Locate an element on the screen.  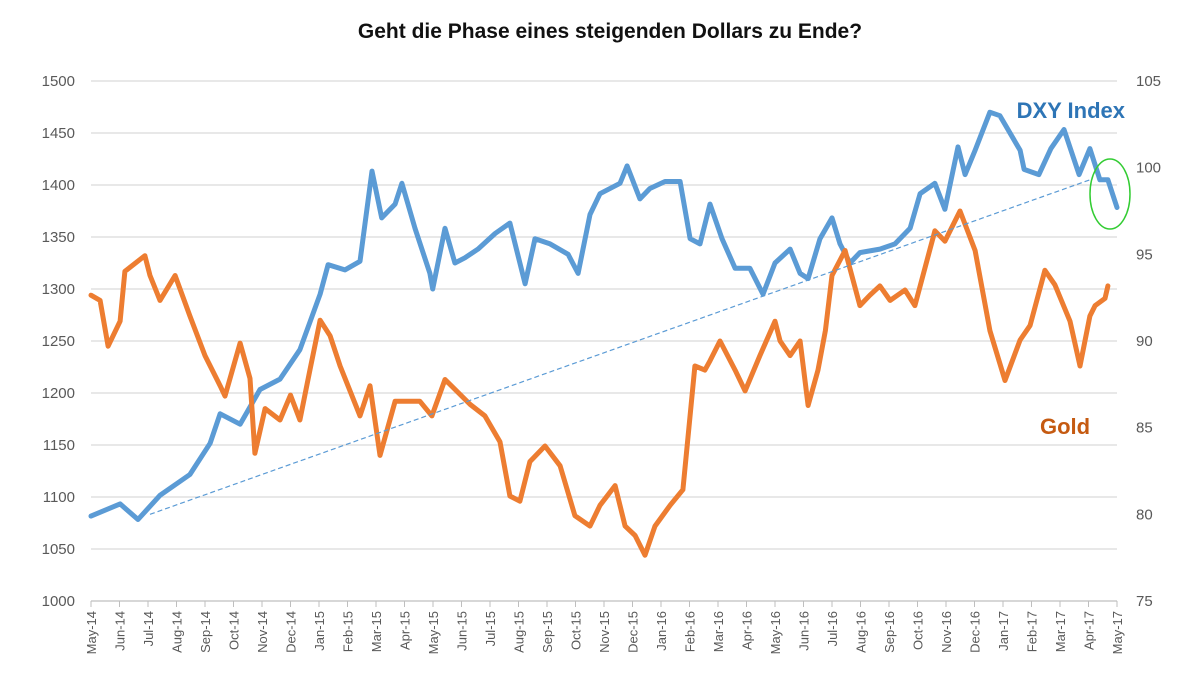
y-left-tick-label: 1350 is located at coordinates (58, 237).